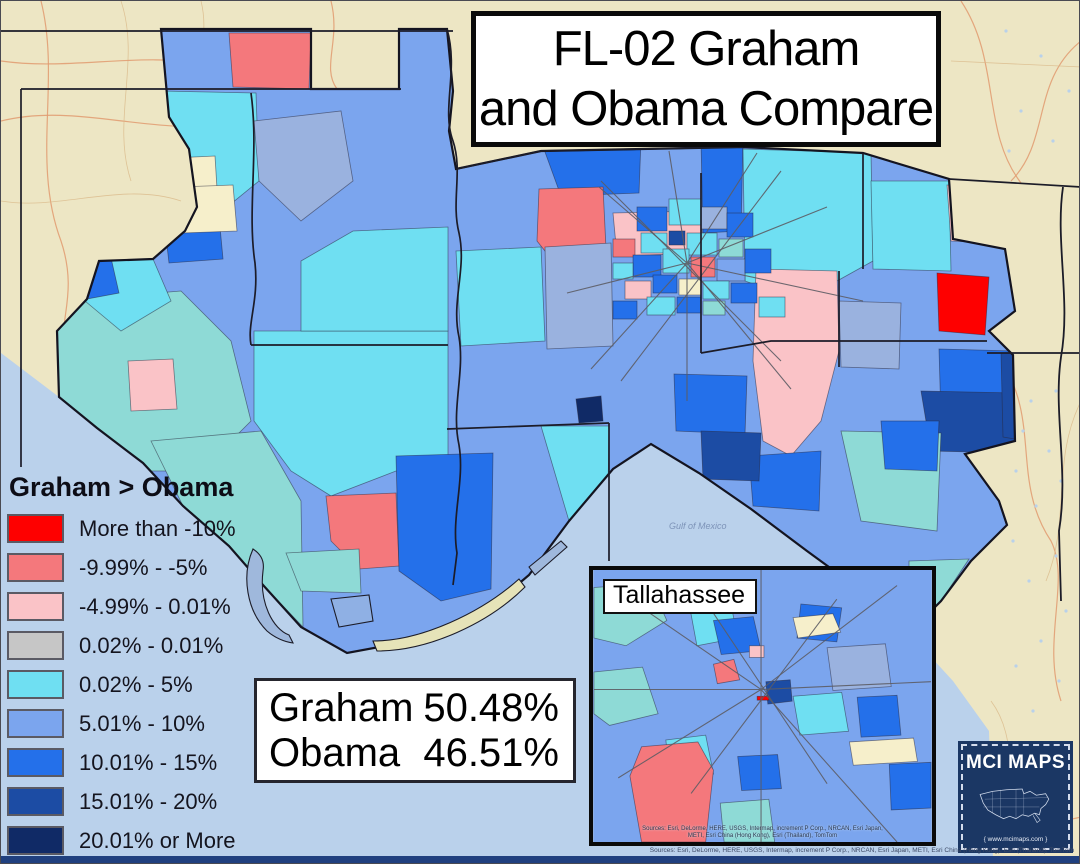 The width and height of the screenshot is (1080, 864). I want to click on legend-label: -4.99% - 0.01%, so click(155, 606).